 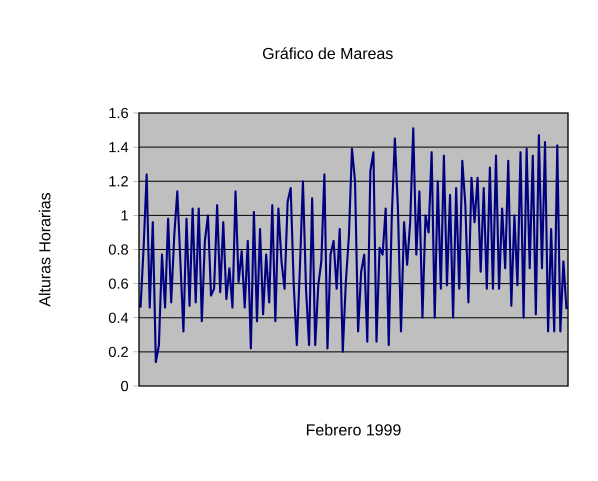 What do you see at coordinates (125, 215) in the screenshot?
I see `y-tick-label: 1` at bounding box center [125, 215].